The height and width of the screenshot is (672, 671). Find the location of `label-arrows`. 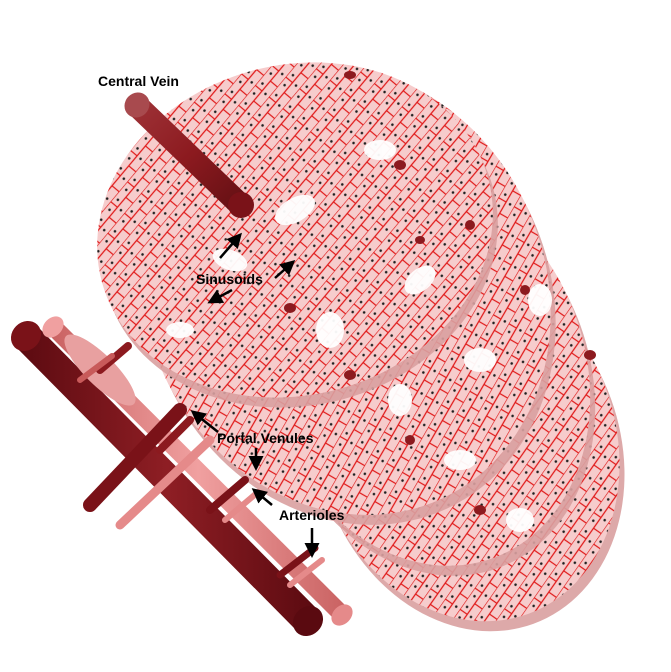

label-arrows is located at coordinates (255, 395).